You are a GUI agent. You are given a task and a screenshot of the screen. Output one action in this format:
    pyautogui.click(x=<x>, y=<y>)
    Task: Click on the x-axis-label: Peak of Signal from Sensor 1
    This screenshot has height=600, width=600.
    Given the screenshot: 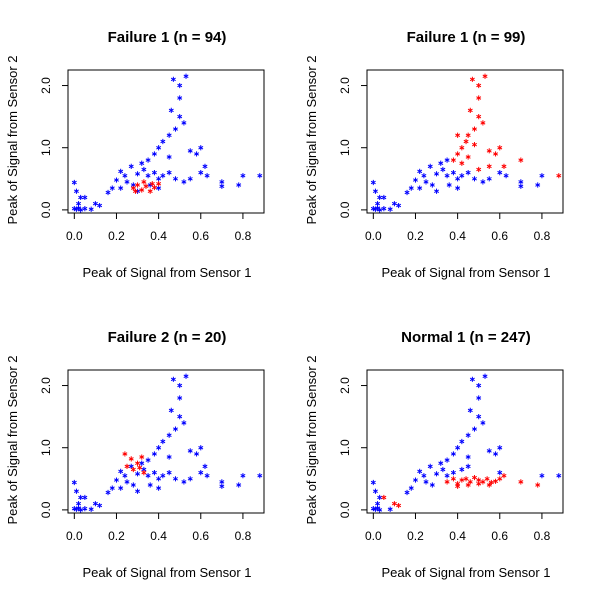 What is the action you would take?
    pyautogui.click(x=166, y=572)
    